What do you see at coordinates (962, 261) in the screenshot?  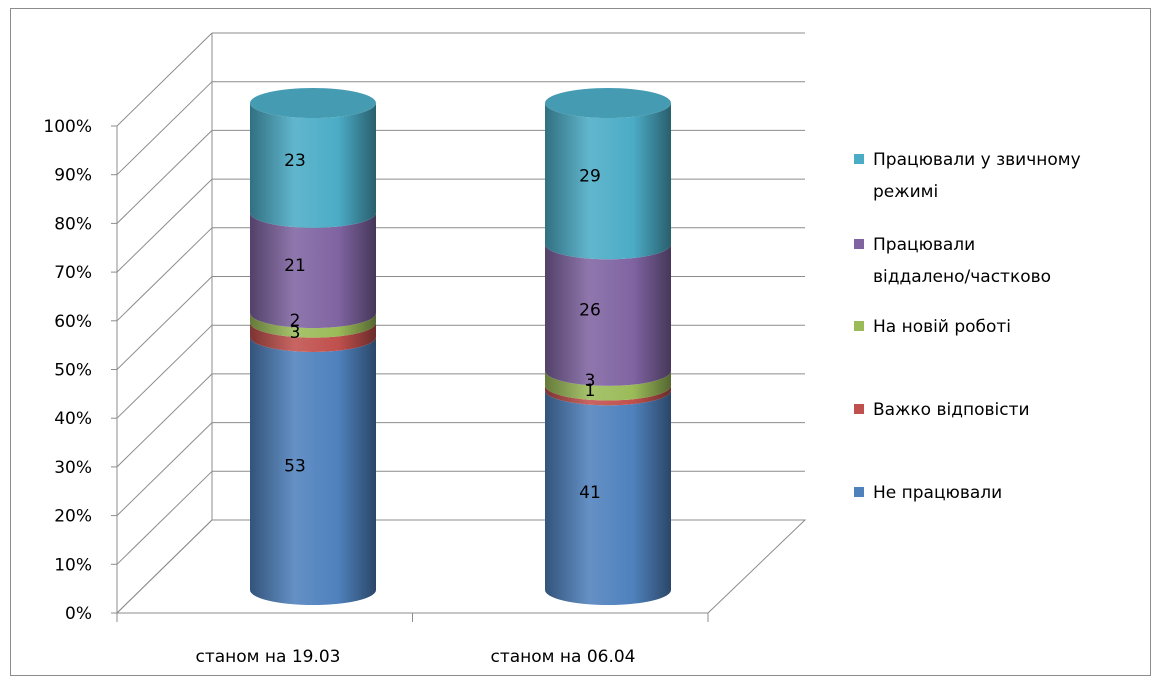 I see `legend-label: Працювали віддалено/частково` at bounding box center [962, 261].